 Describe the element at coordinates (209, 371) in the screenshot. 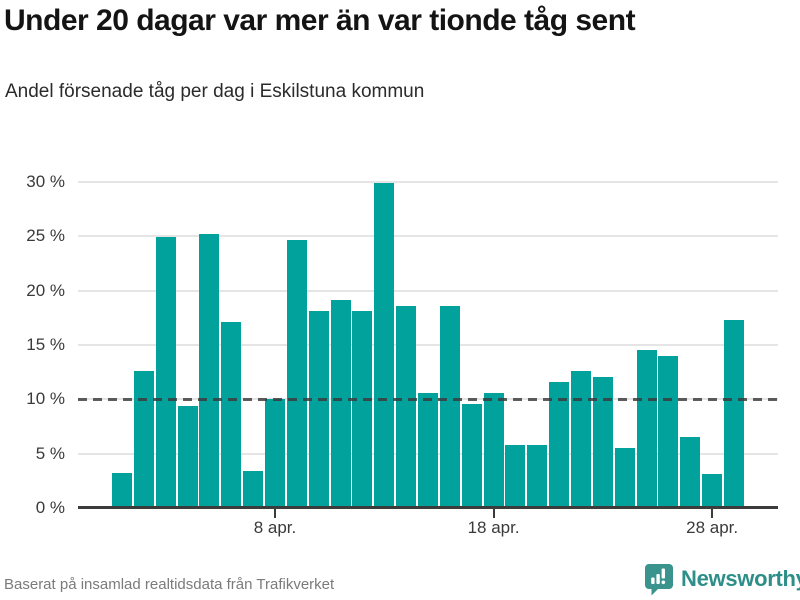

I see `bar-5apr` at that location.